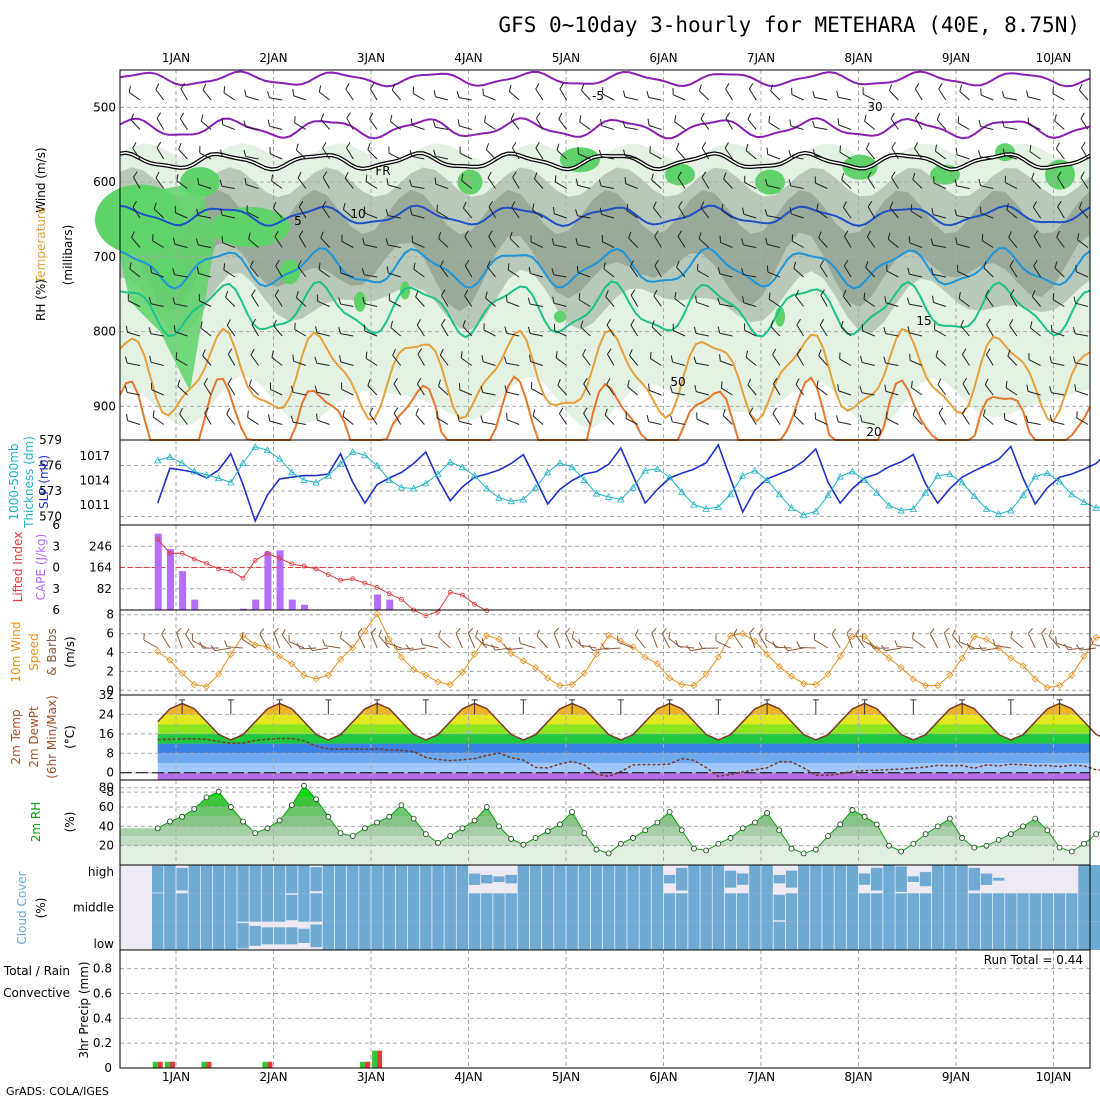  Describe the element at coordinates (1072, 907) in the screenshot. I see `cloud-middle-bar` at that location.